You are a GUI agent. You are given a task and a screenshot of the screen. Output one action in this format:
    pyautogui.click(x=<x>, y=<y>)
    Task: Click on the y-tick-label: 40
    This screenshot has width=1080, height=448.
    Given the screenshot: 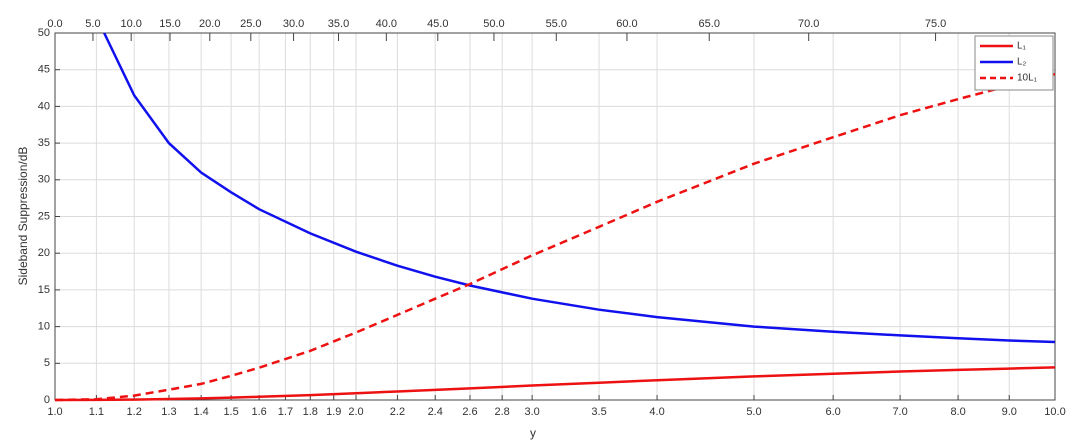 What is the action you would take?
    pyautogui.click(x=44, y=106)
    